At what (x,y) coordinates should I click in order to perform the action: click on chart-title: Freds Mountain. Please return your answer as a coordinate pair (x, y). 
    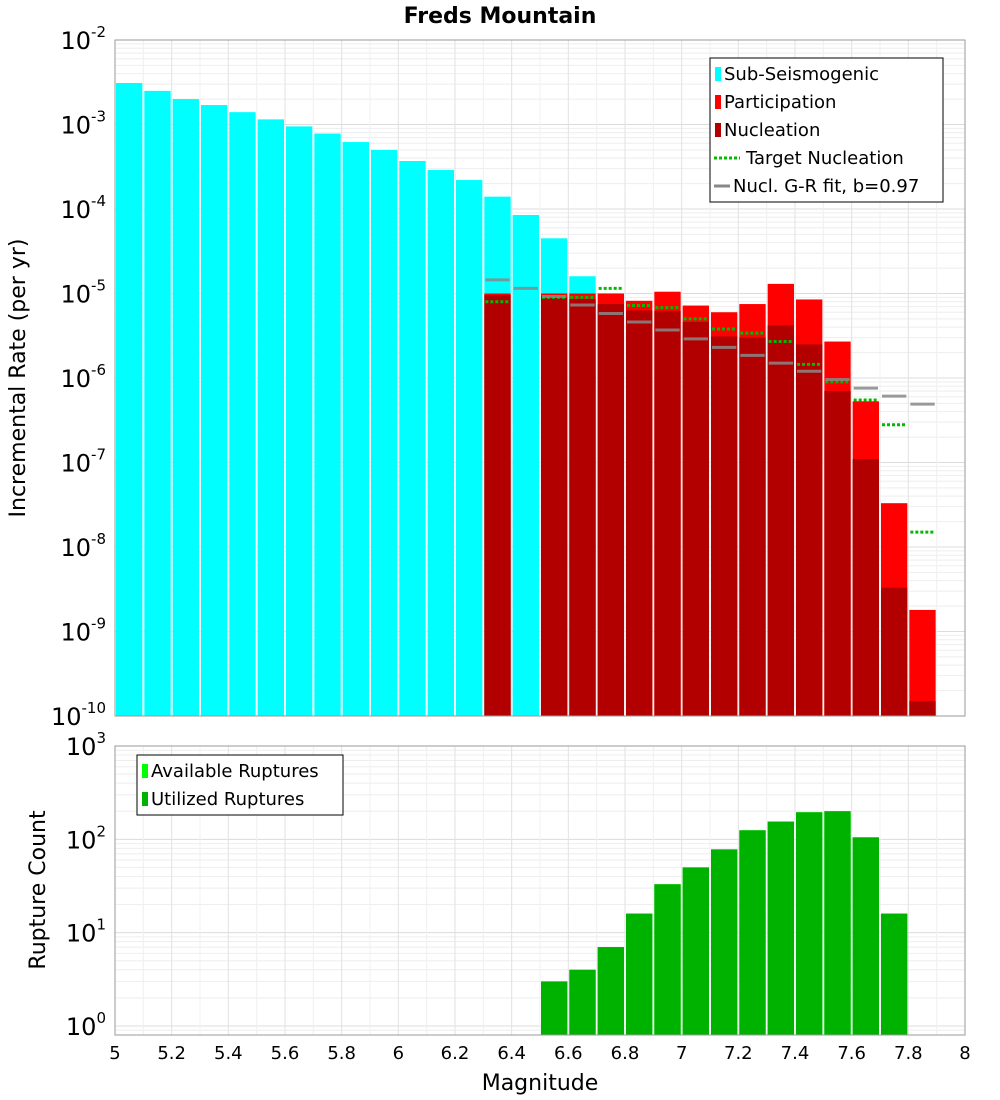
    Looking at the image, I should click on (500, 16).